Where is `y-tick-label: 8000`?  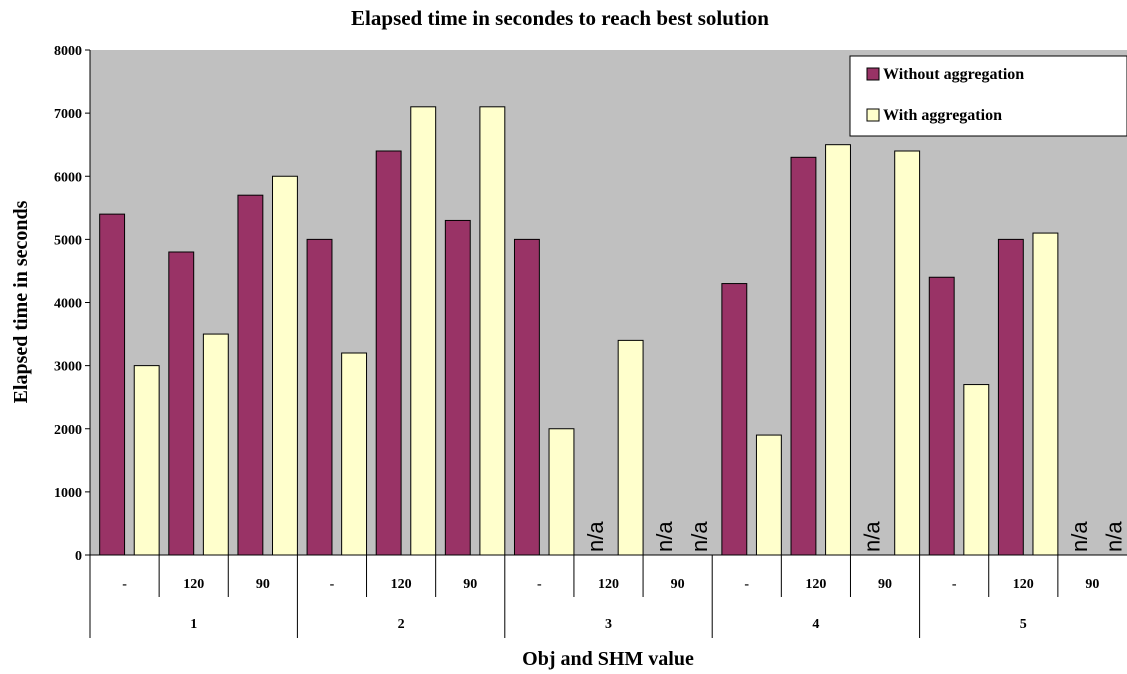 y-tick-label: 8000 is located at coordinates (68, 51).